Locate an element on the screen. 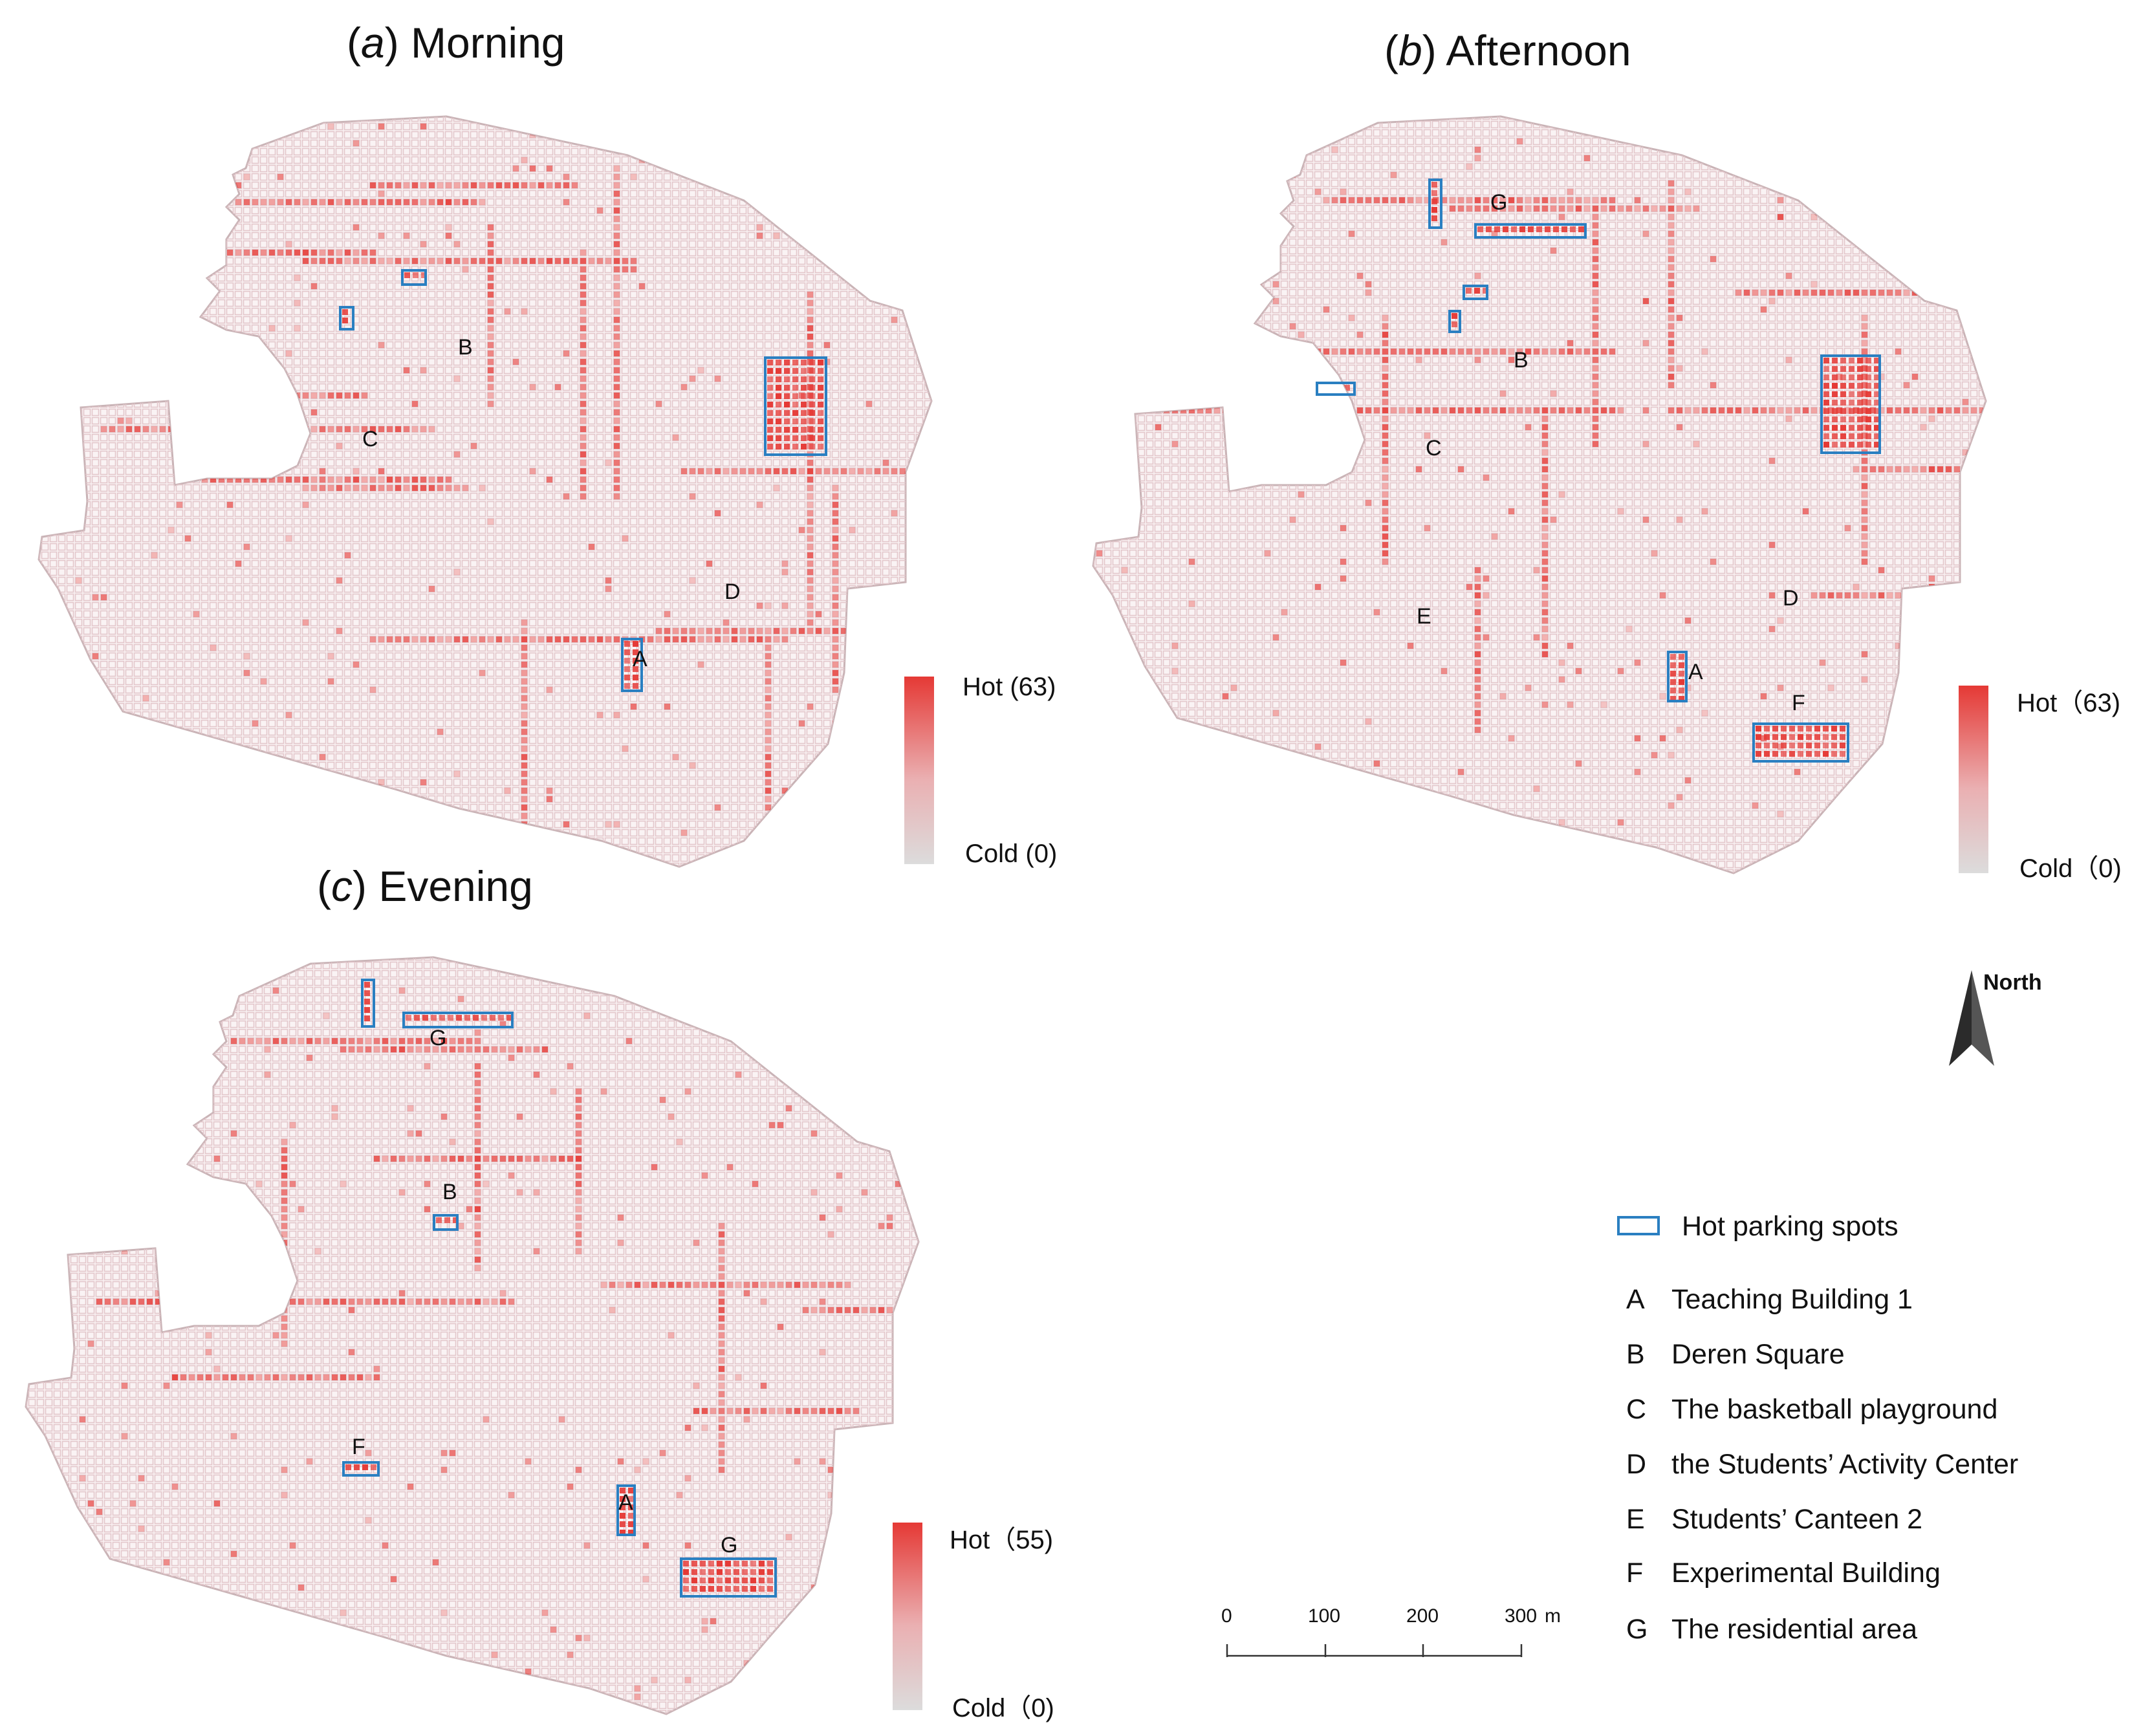 The width and height of the screenshot is (2143, 1736). scale-tick-200: 200 is located at coordinates (1422, 1616).